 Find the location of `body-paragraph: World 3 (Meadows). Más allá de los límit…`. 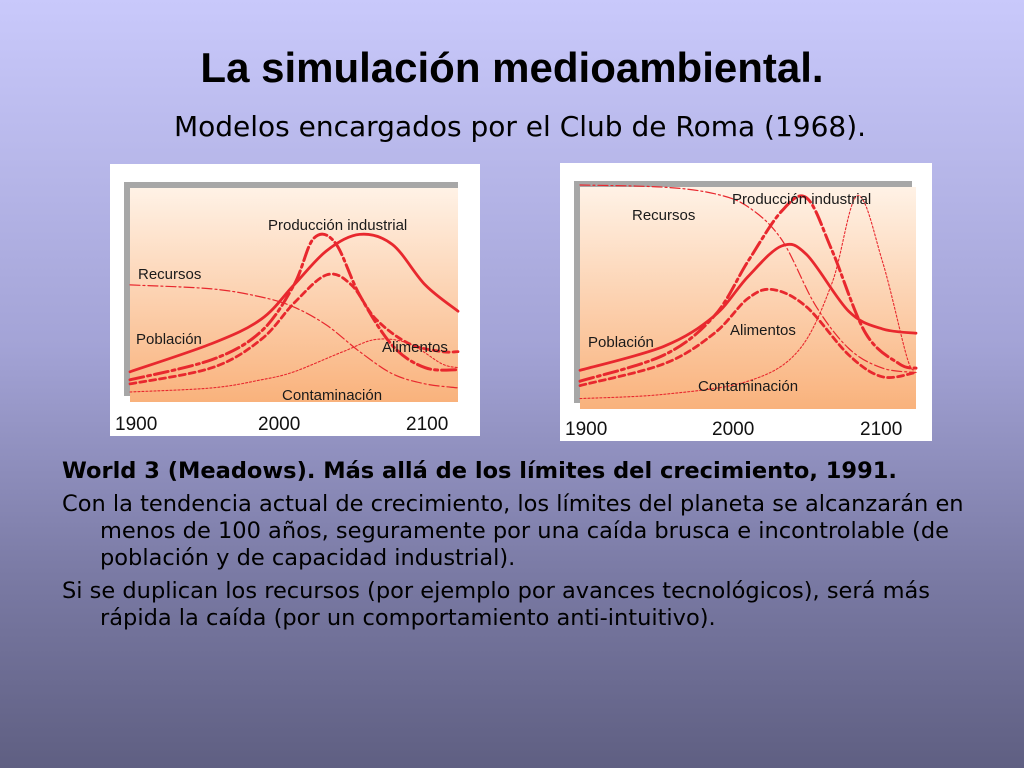

body-paragraph: World 3 (Meadows). Más allá de los límit… is located at coordinates (479, 471).